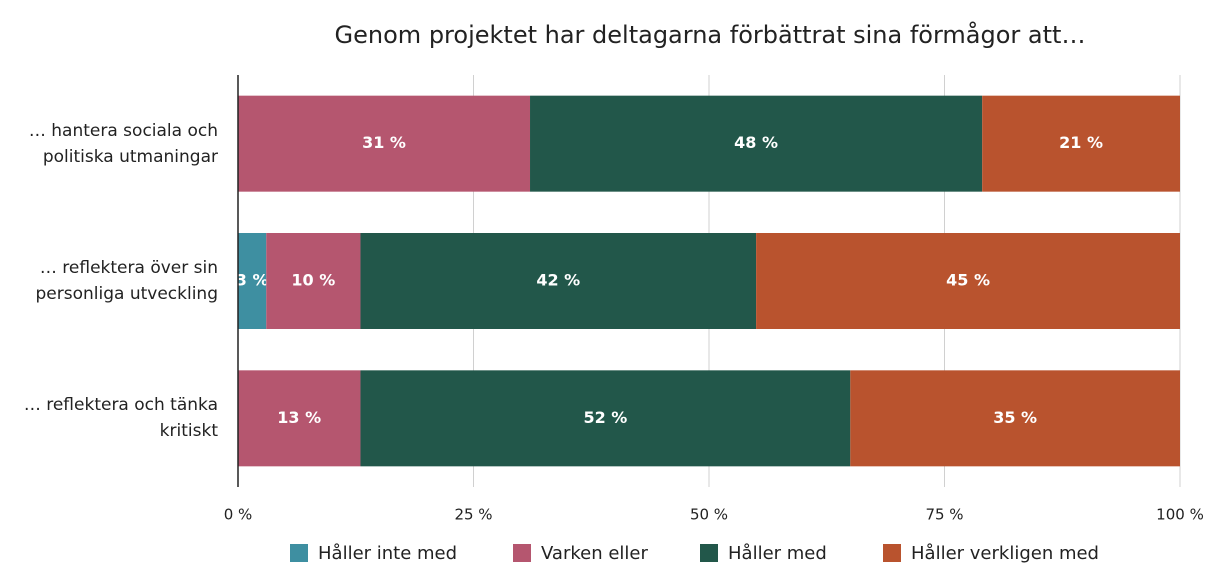  I want to click on value-label: 48 %, so click(756, 142).